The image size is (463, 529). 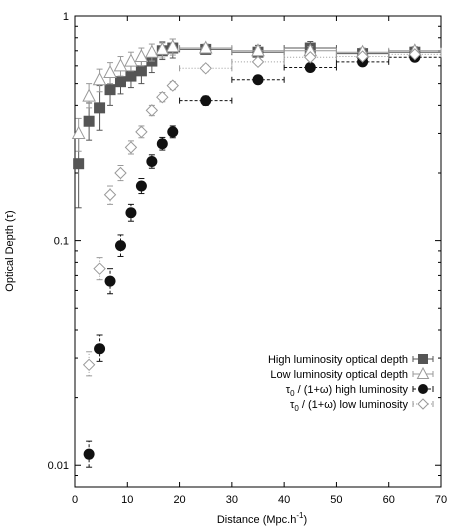 What do you see at coordinates (262, 518) in the screenshot?
I see `x-axis-label: Distance (Mpc.h-1)` at bounding box center [262, 518].